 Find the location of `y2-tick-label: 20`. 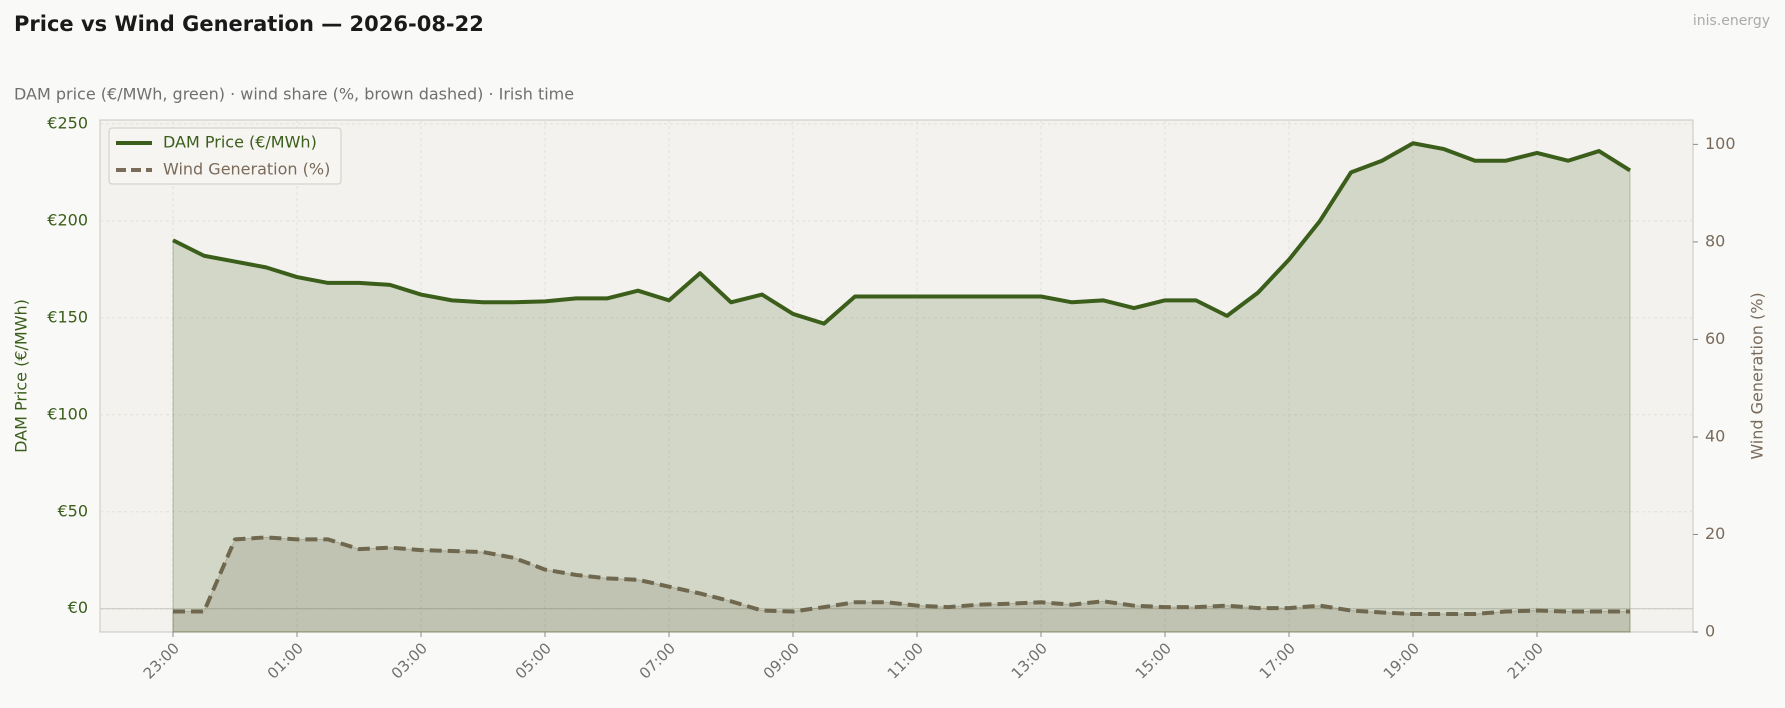

y2-tick-label: 20 is located at coordinates (1715, 533).